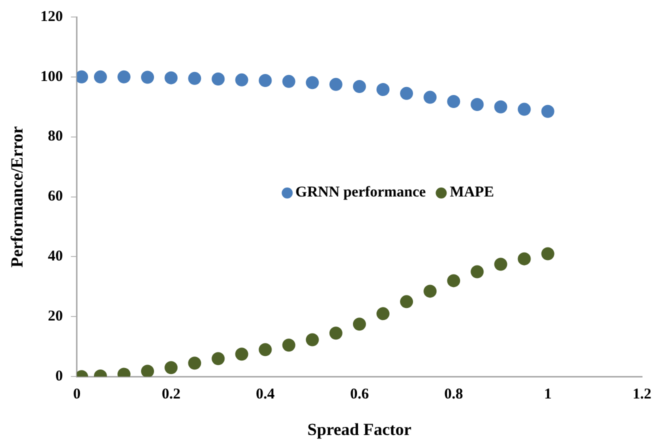 The width and height of the screenshot is (656, 447). What do you see at coordinates (359, 430) in the screenshot?
I see `x-axis-title: Spread Factor` at bounding box center [359, 430].